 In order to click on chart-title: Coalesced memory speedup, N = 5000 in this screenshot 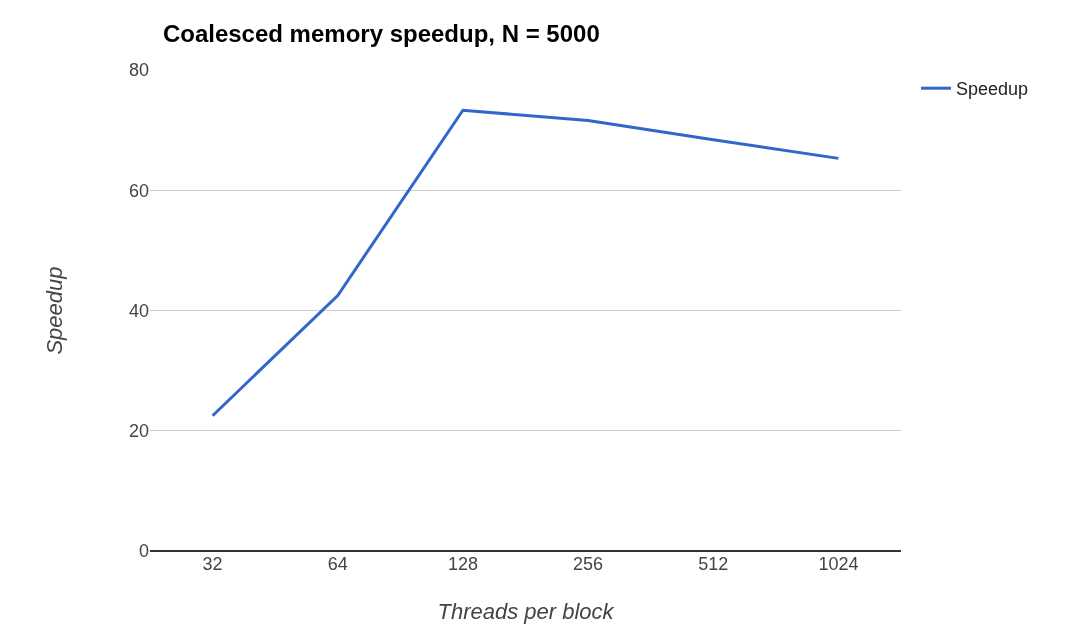, I will do `click(381, 34)`.